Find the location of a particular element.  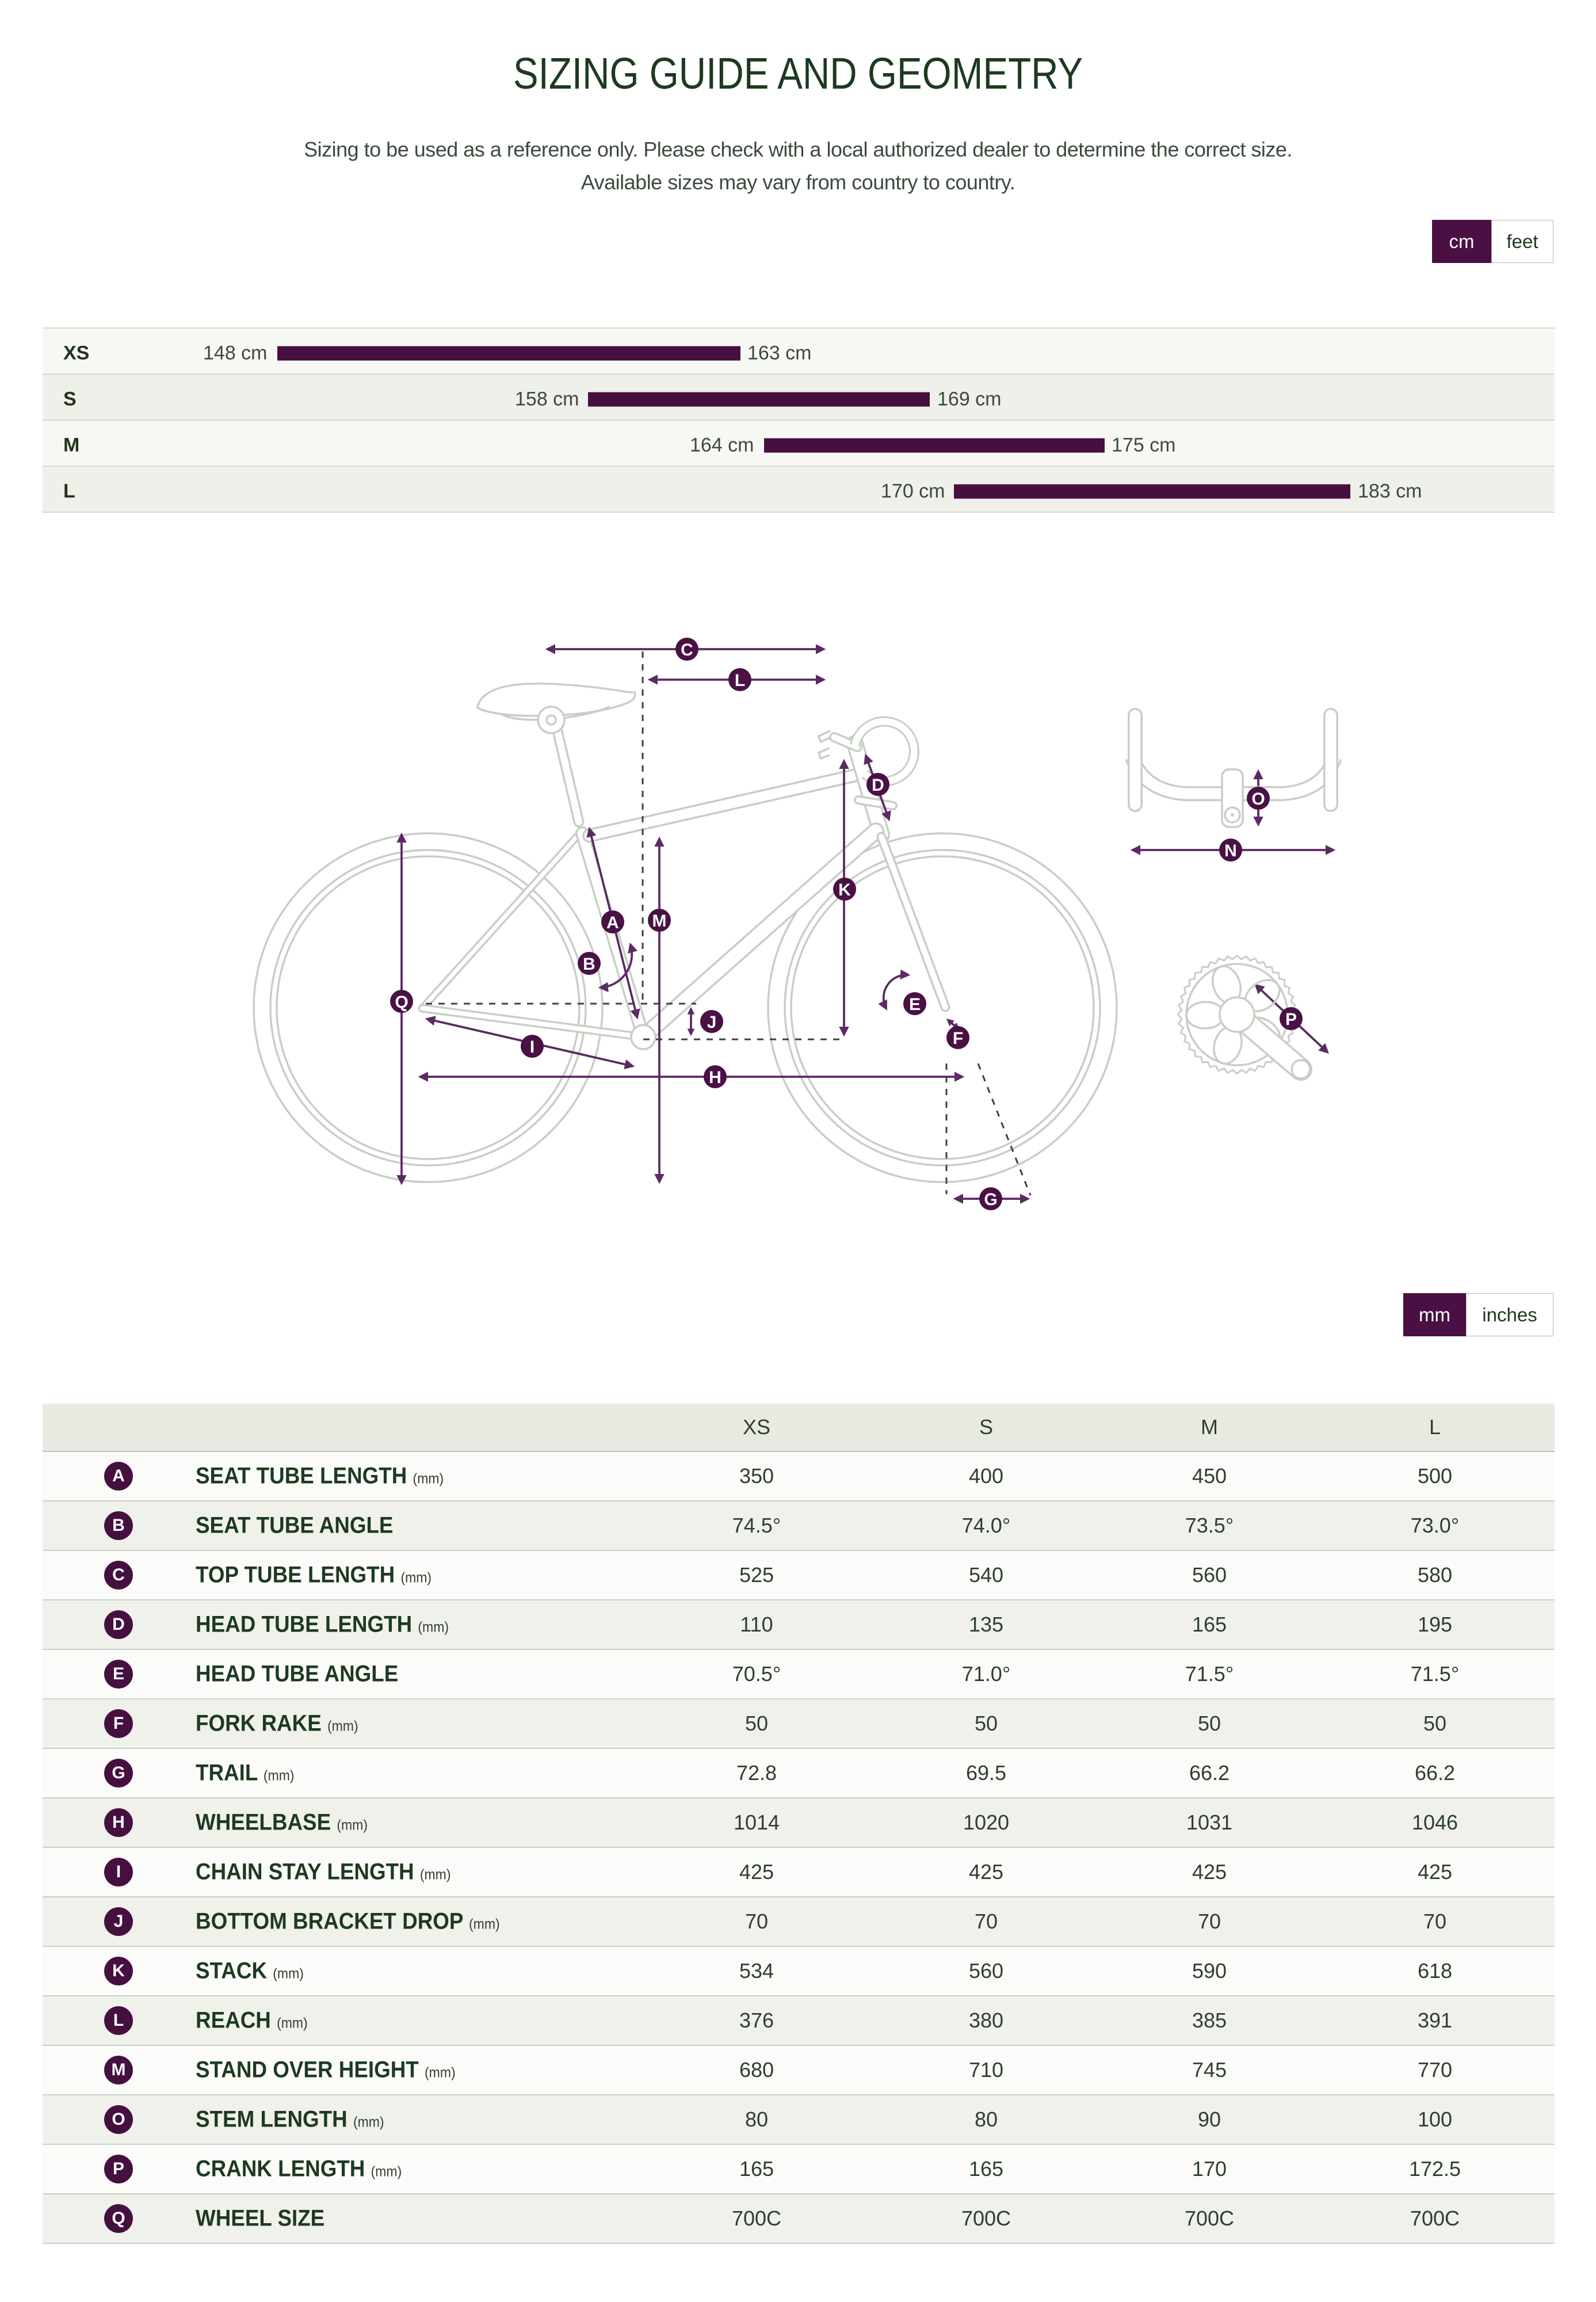

svg-text: O is located at coordinates (1258, 799).